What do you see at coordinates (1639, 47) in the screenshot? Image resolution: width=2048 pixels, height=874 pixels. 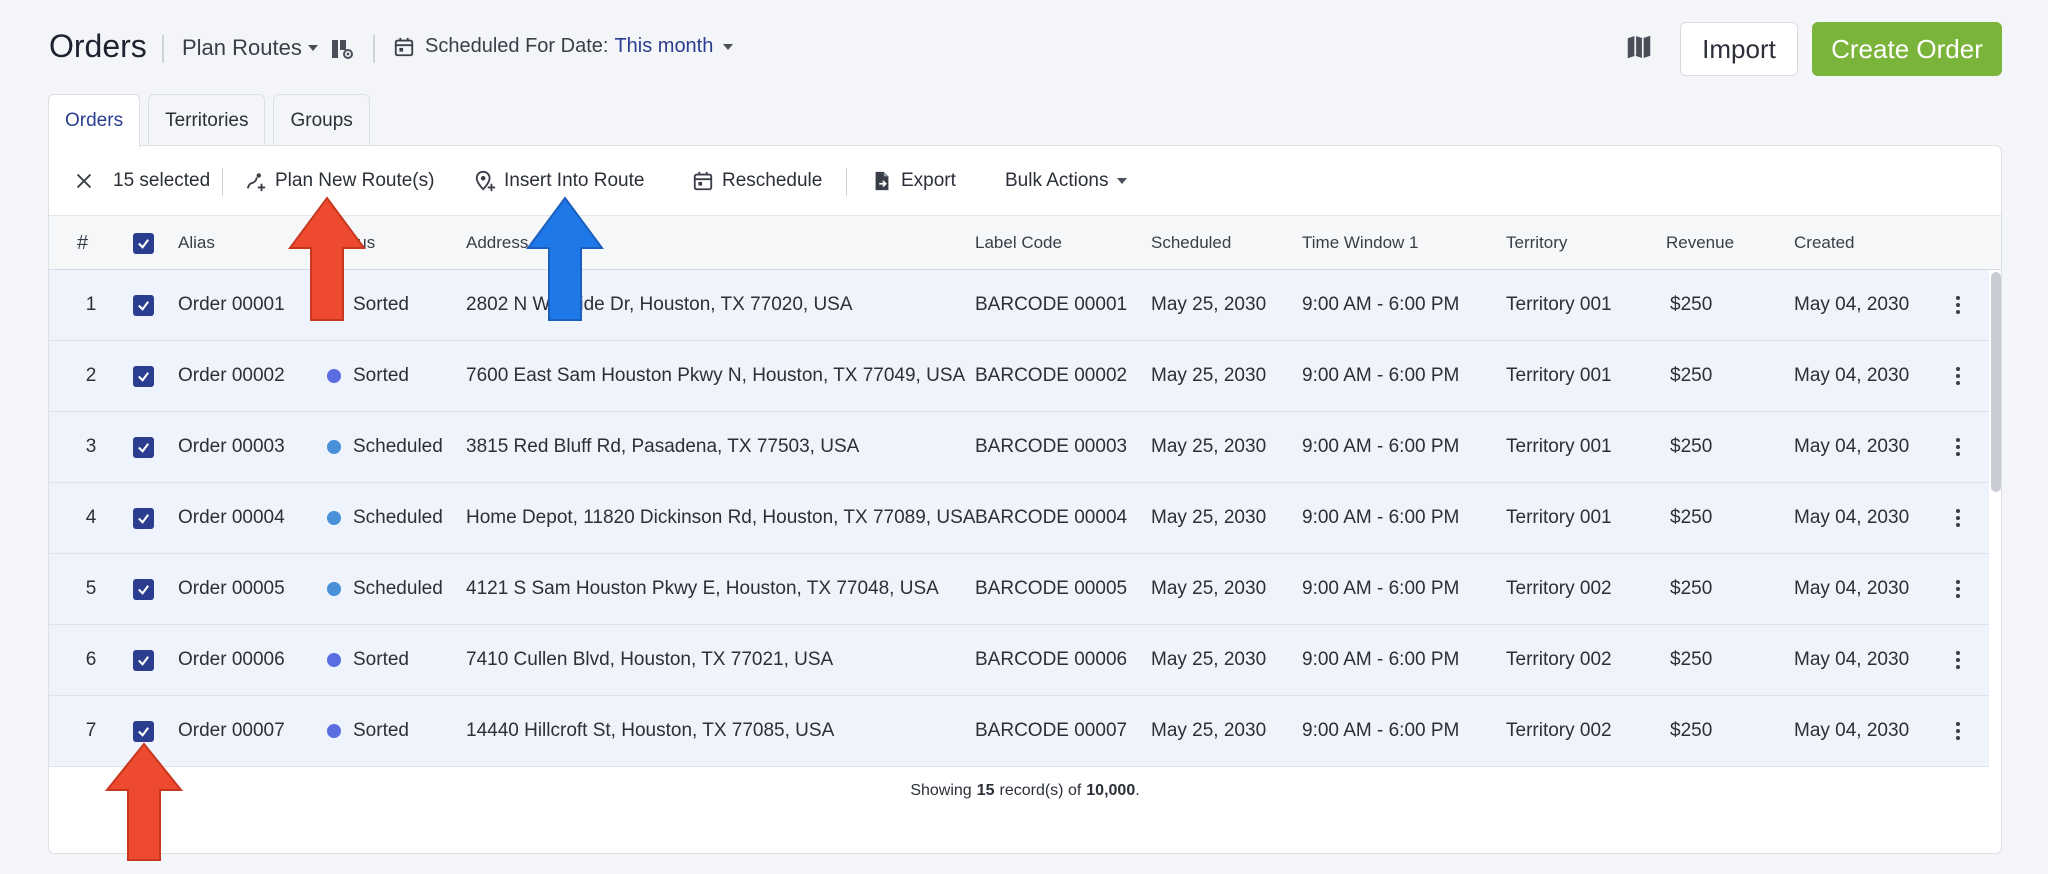 I see `map-icon` at bounding box center [1639, 47].